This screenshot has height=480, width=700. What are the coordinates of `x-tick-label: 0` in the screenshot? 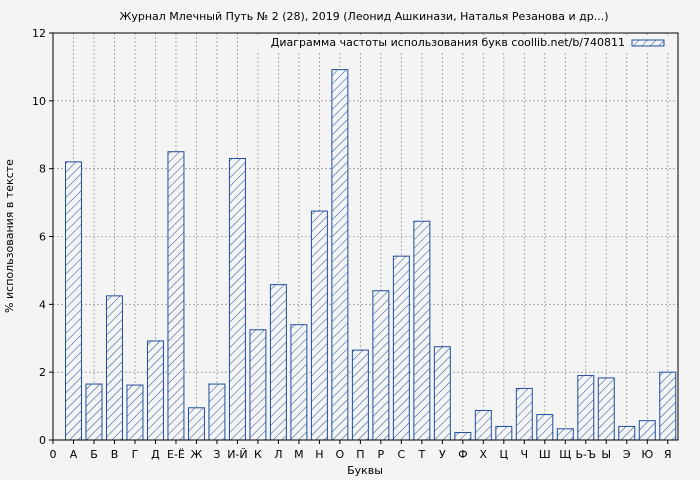 It's located at (53, 454).